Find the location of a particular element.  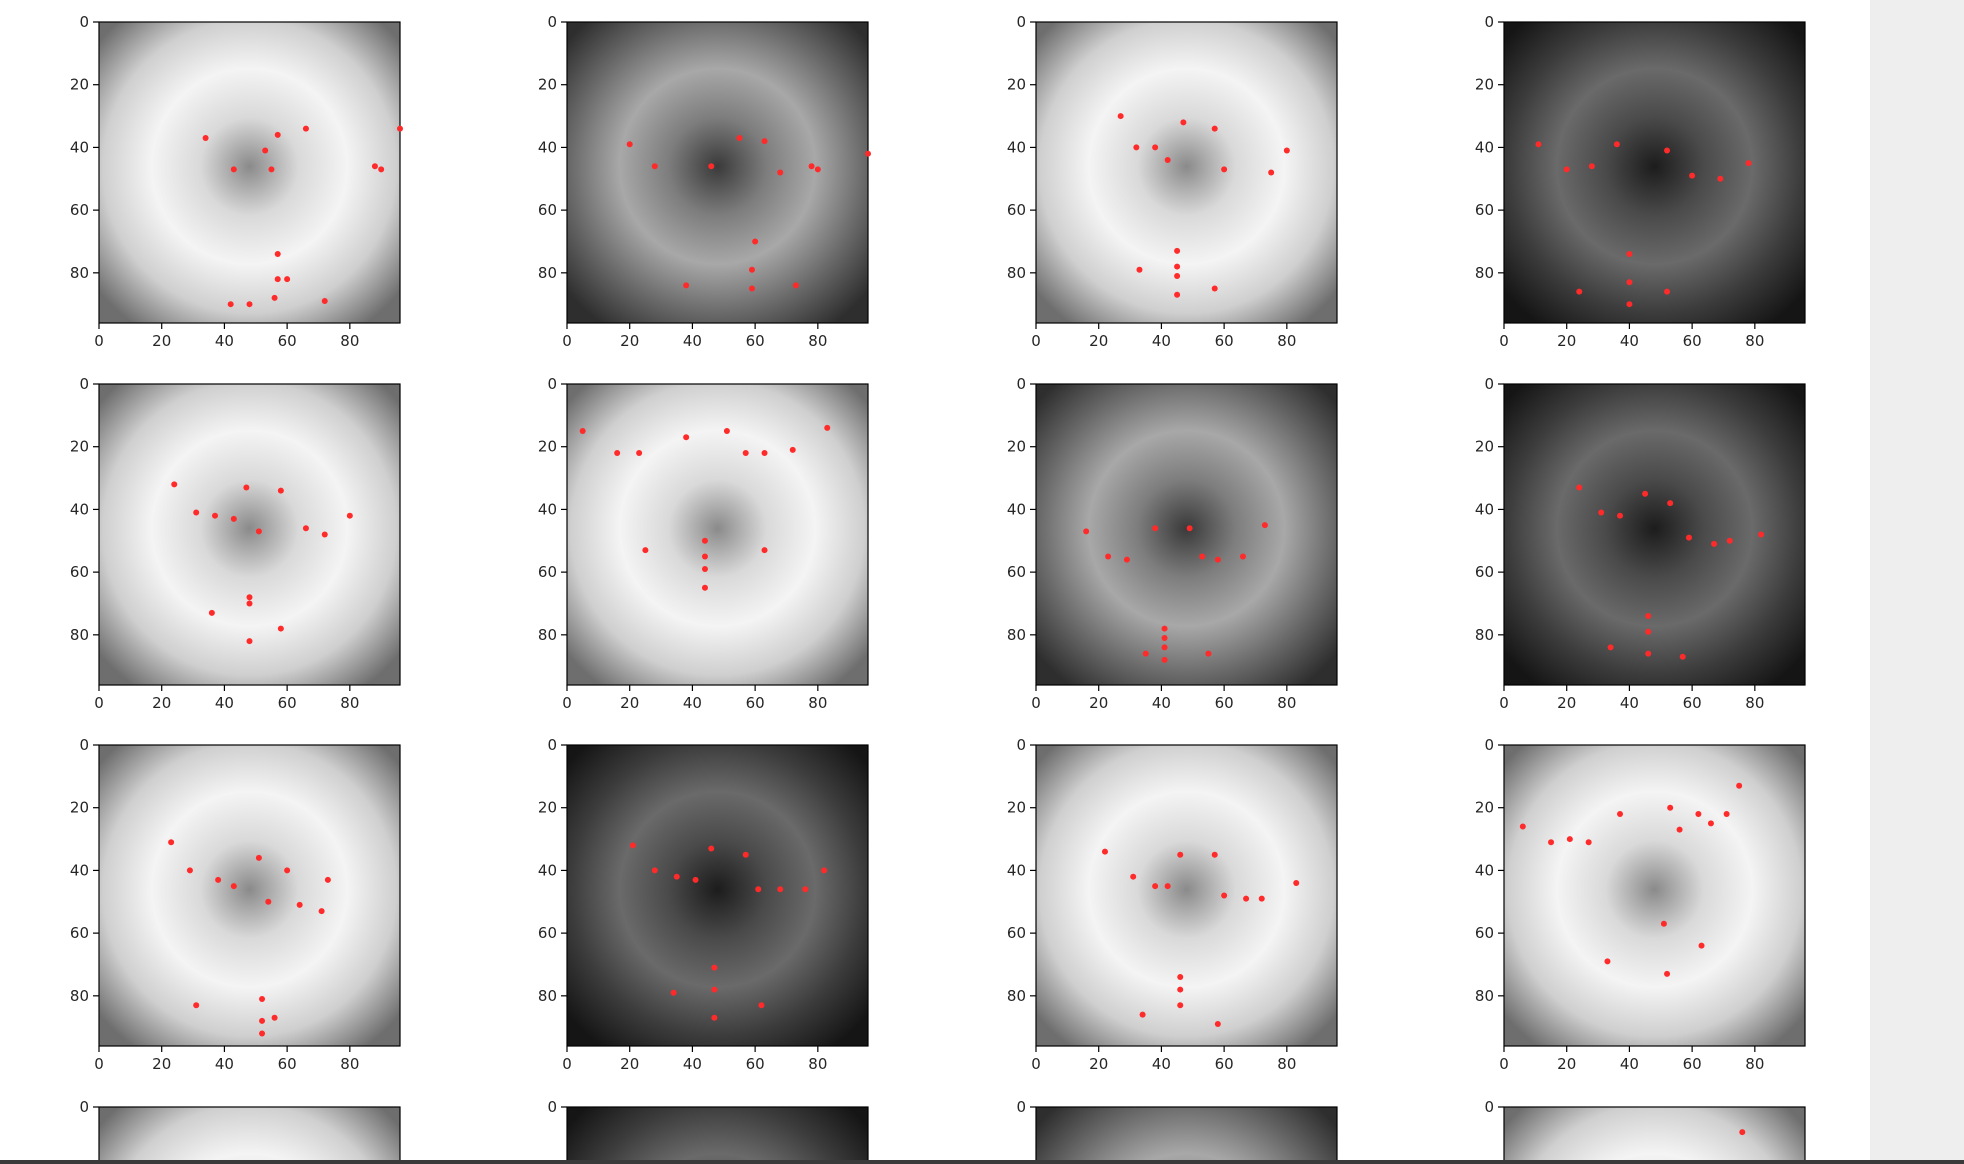

subplot-8: 0 20 40 60 80 0 20 40 60 80 is located at coordinates (1640, 543).